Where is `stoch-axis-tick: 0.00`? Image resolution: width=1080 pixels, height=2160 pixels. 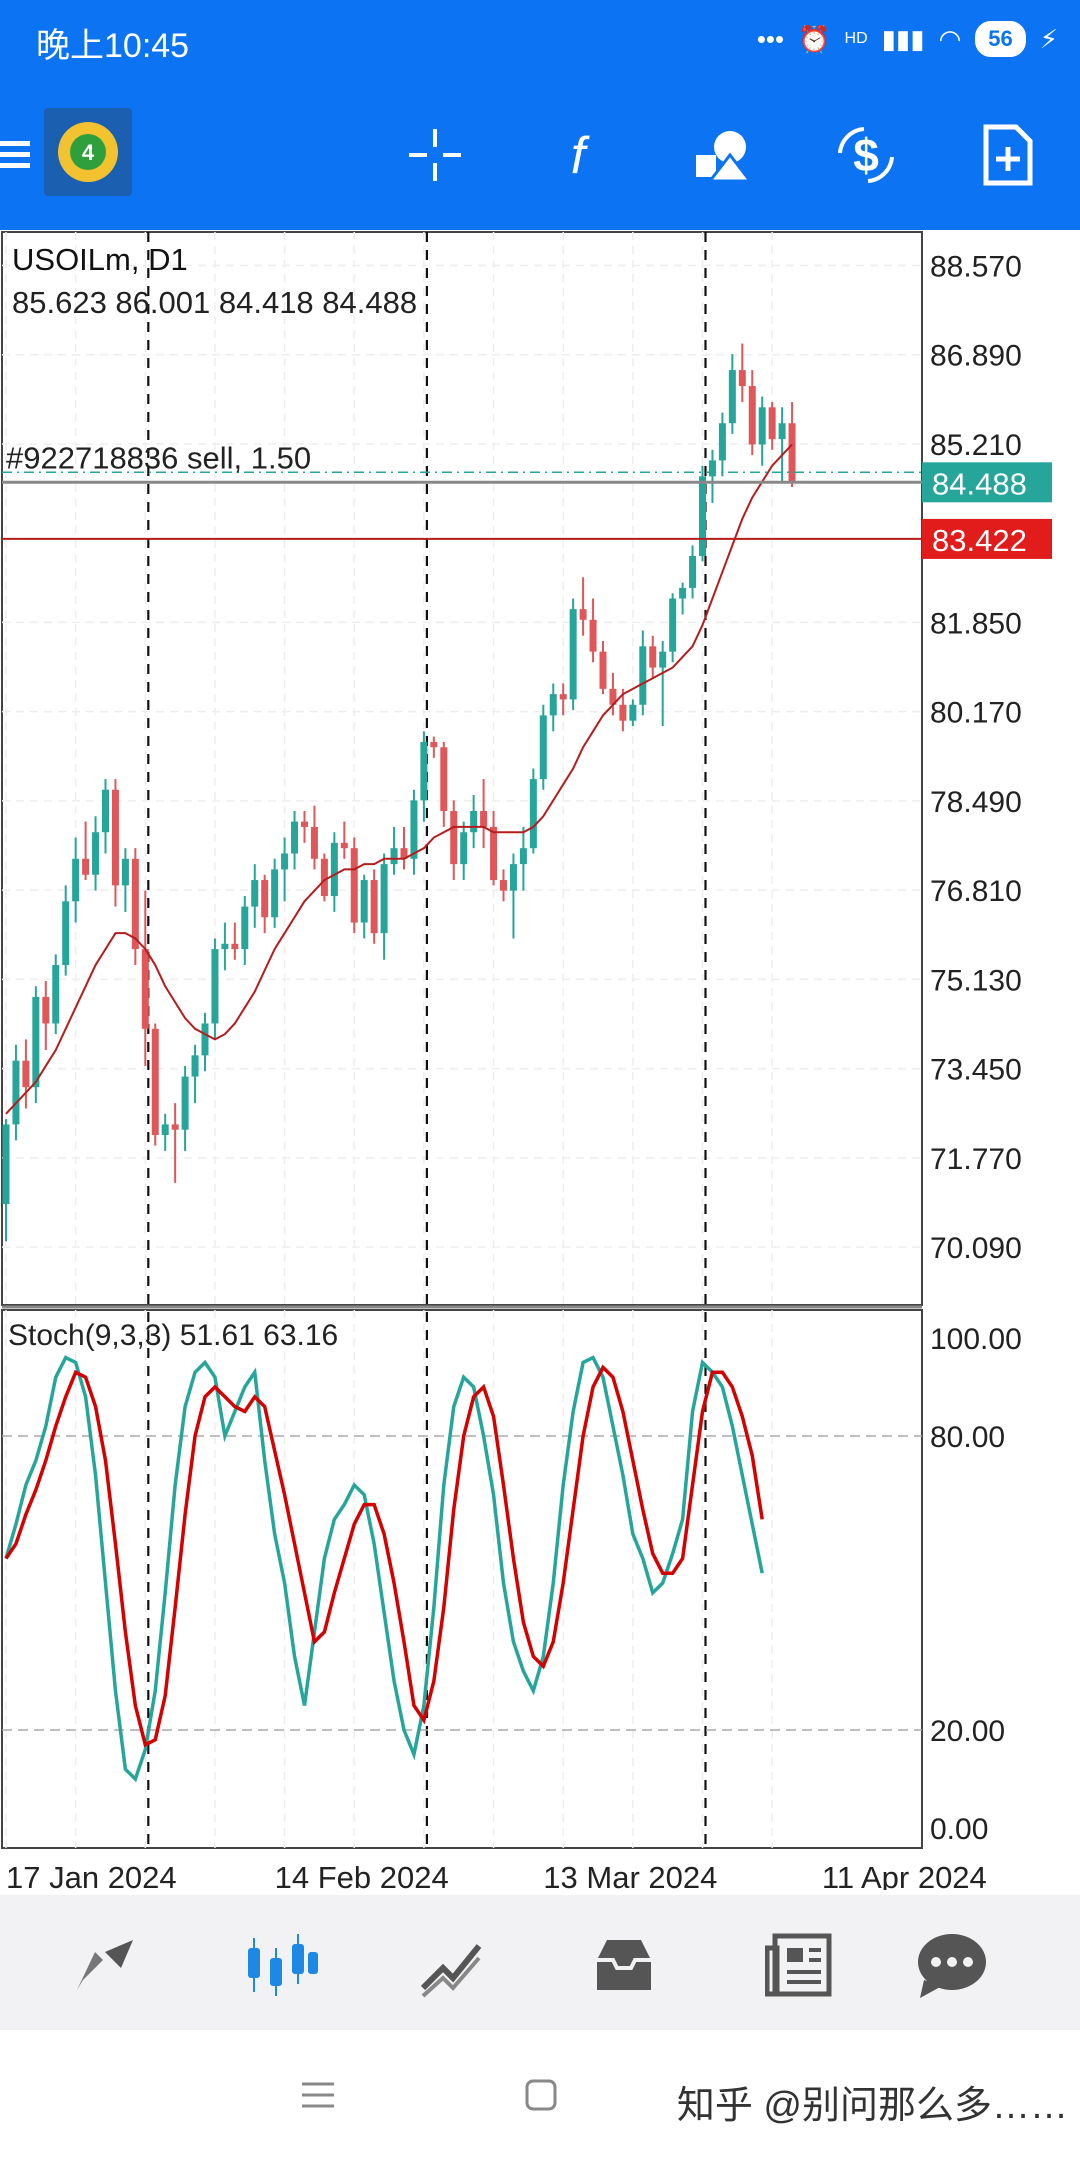 stoch-axis-tick: 0.00 is located at coordinates (959, 1829).